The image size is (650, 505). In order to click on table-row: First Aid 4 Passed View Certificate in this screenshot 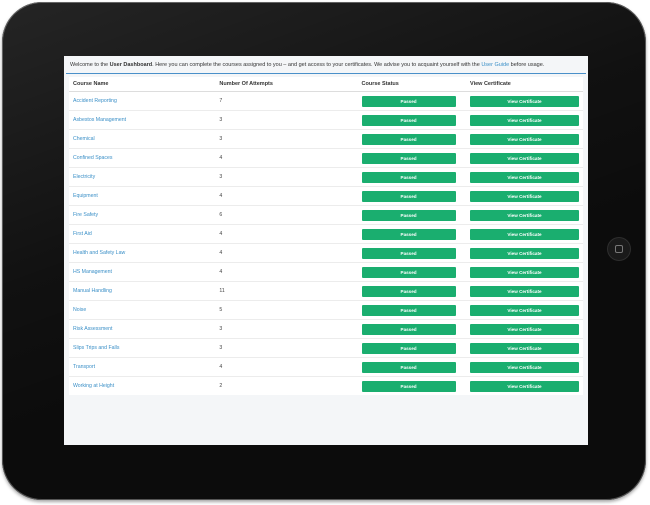, I will do `click(326, 234)`.